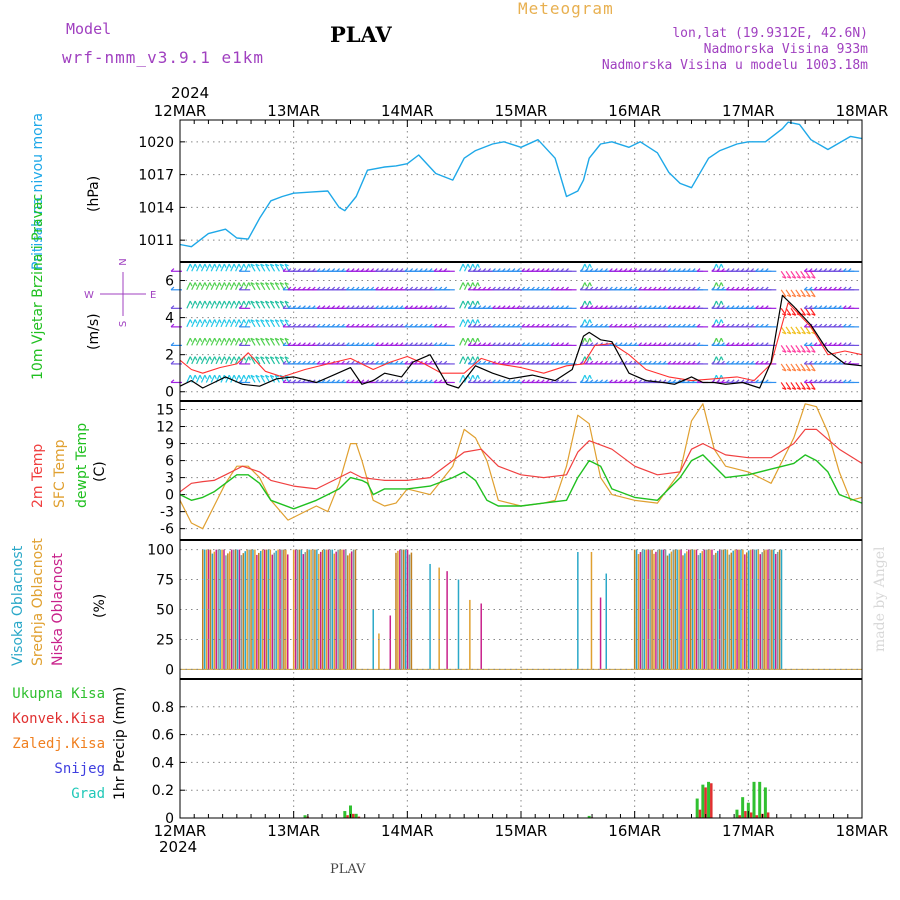 The height and width of the screenshot is (900, 900). I want to click on wind-axis-label: 10m Vjetar Brzina i Pravac, so click(38, 287).